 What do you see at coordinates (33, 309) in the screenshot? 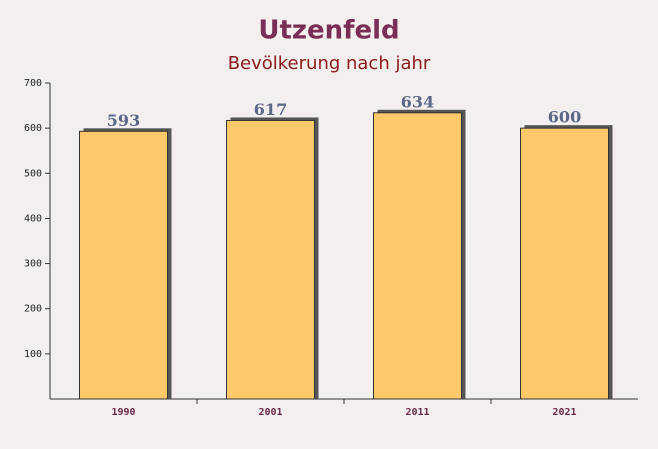
I see `y-tick-label: 200` at bounding box center [33, 309].